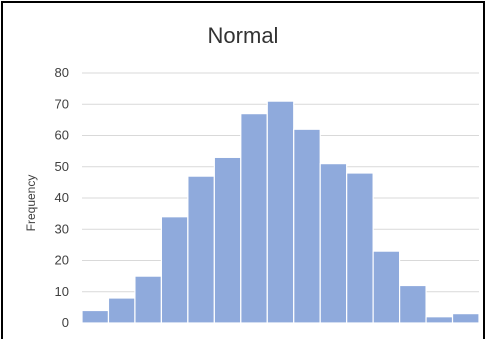 This screenshot has width=490, height=341. Describe the element at coordinates (62, 291) in the screenshot. I see `y-tick-label: 10` at that location.